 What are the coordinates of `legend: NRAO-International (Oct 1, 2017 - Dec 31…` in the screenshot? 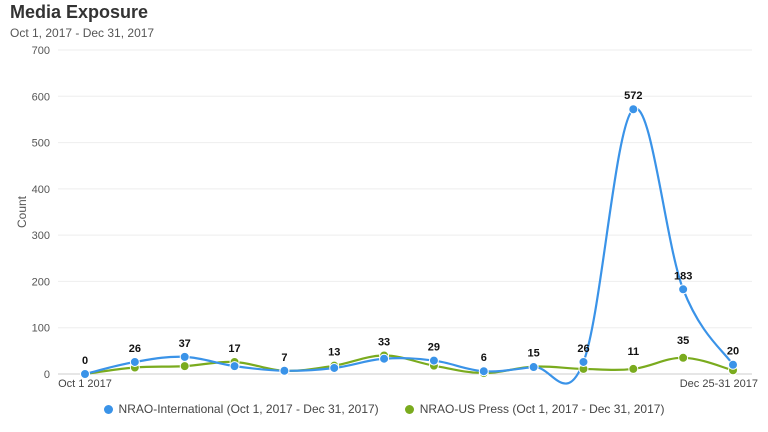 It's located at (384, 409).